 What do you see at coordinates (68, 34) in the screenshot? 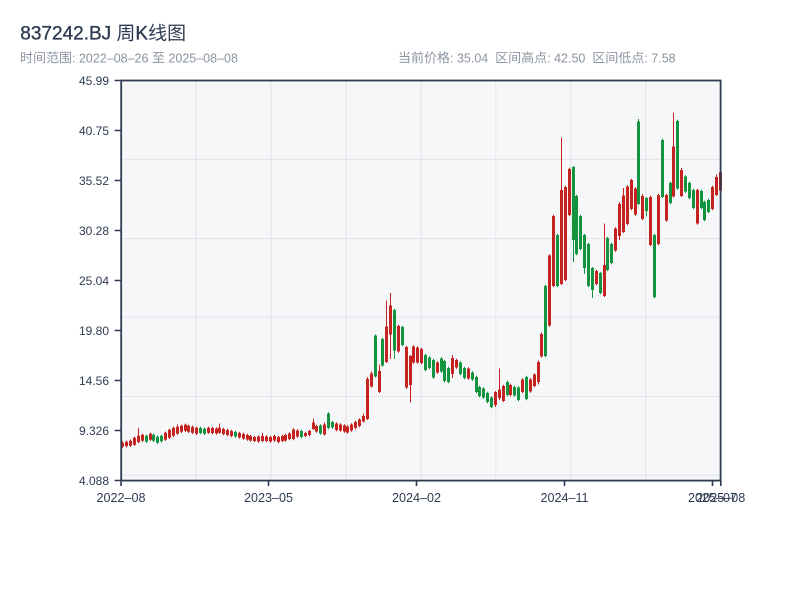
I see `svg-text: 837242.BJ` at bounding box center [68, 34].